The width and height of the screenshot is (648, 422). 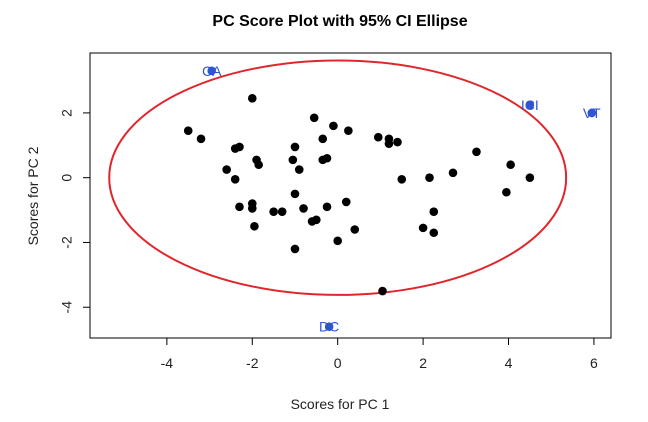 I want to click on y-tick-label: -4, so click(x=67, y=307).